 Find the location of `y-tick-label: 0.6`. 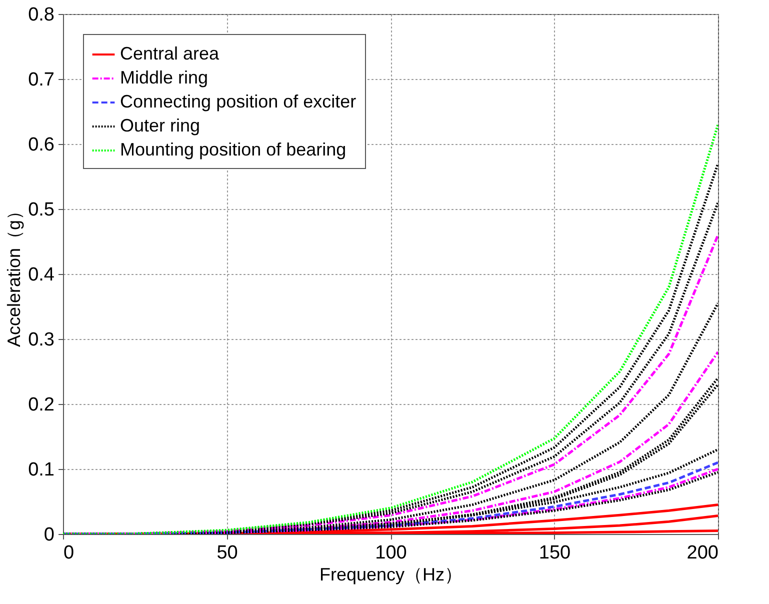

y-tick-label: 0.6 is located at coordinates (41, 145).